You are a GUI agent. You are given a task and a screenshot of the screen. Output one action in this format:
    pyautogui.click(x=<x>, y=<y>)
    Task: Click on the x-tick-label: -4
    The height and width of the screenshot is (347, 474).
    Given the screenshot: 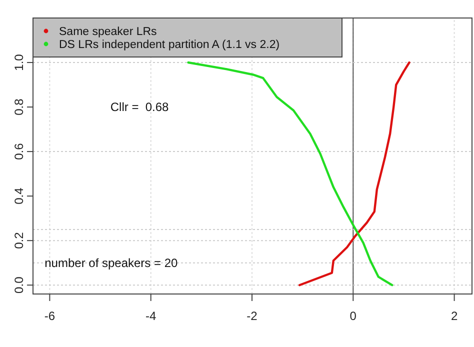 What is the action you would take?
    pyautogui.click(x=151, y=316)
    